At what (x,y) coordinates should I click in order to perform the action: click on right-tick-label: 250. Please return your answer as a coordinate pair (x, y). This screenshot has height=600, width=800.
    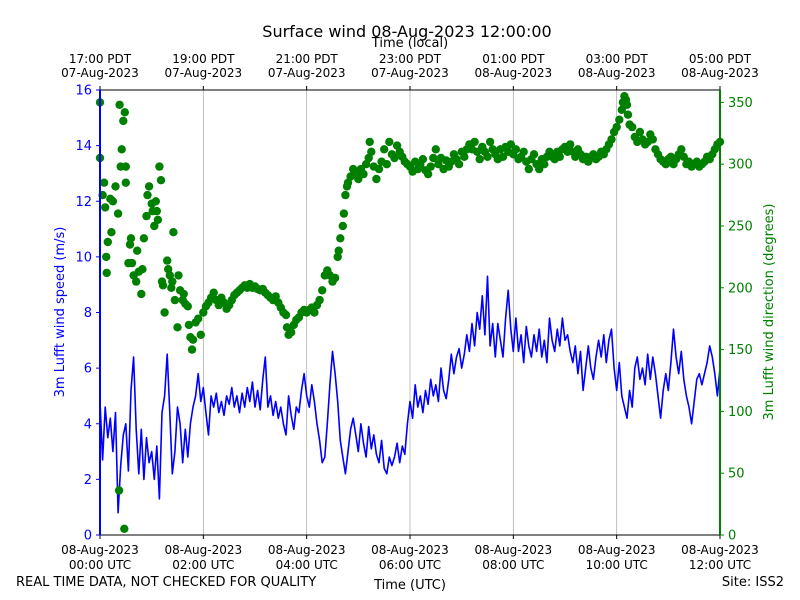
    Looking at the image, I should click on (740, 226).